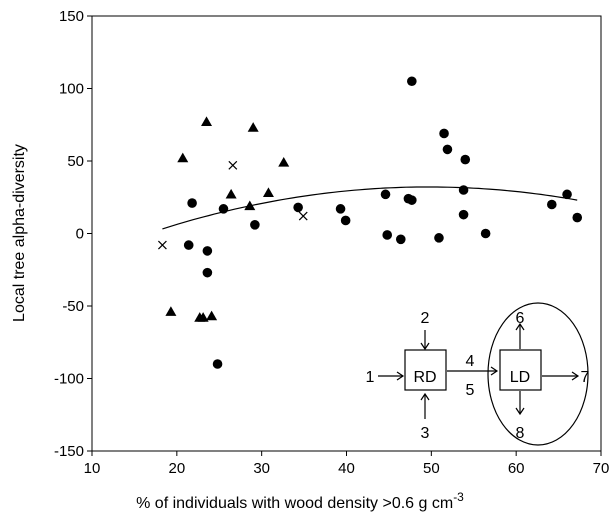 This screenshot has height=523, width=613. What do you see at coordinates (370, 377) in the screenshot?
I see `inset-label-1: 1` at bounding box center [370, 377].